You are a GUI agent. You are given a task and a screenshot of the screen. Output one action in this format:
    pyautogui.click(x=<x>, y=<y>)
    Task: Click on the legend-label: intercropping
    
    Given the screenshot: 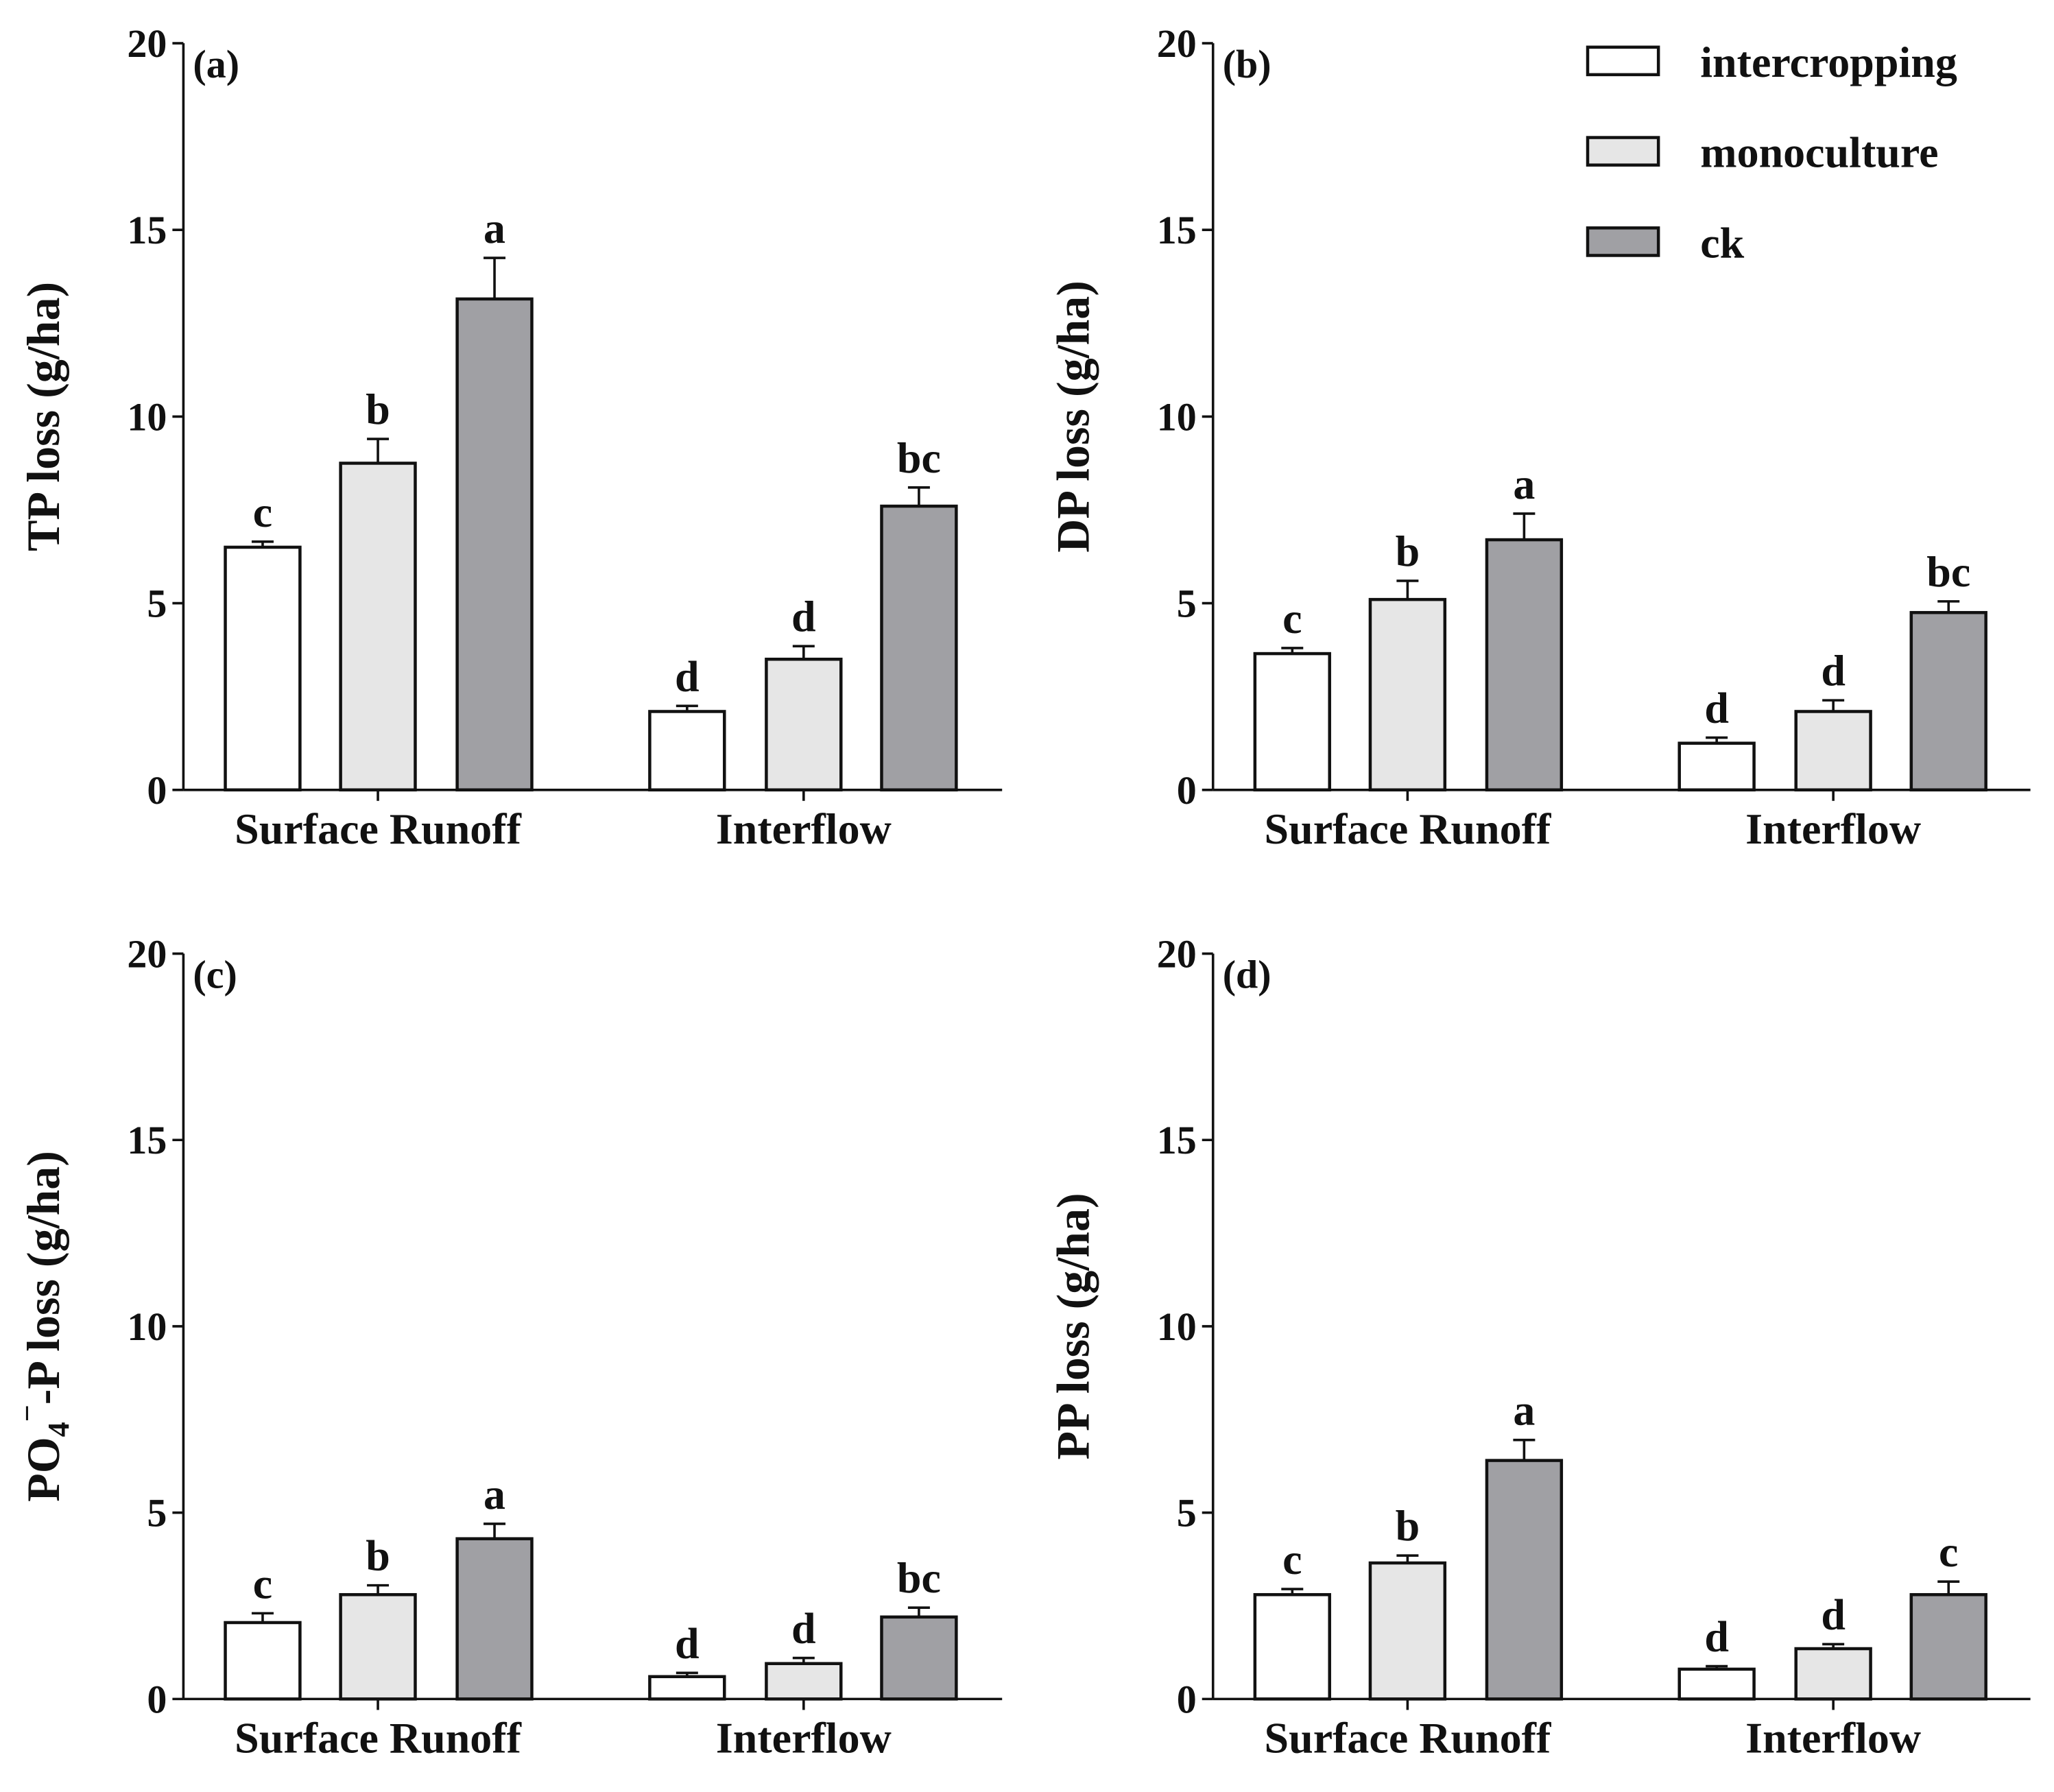 What is the action you would take?
    pyautogui.click(x=1829, y=62)
    